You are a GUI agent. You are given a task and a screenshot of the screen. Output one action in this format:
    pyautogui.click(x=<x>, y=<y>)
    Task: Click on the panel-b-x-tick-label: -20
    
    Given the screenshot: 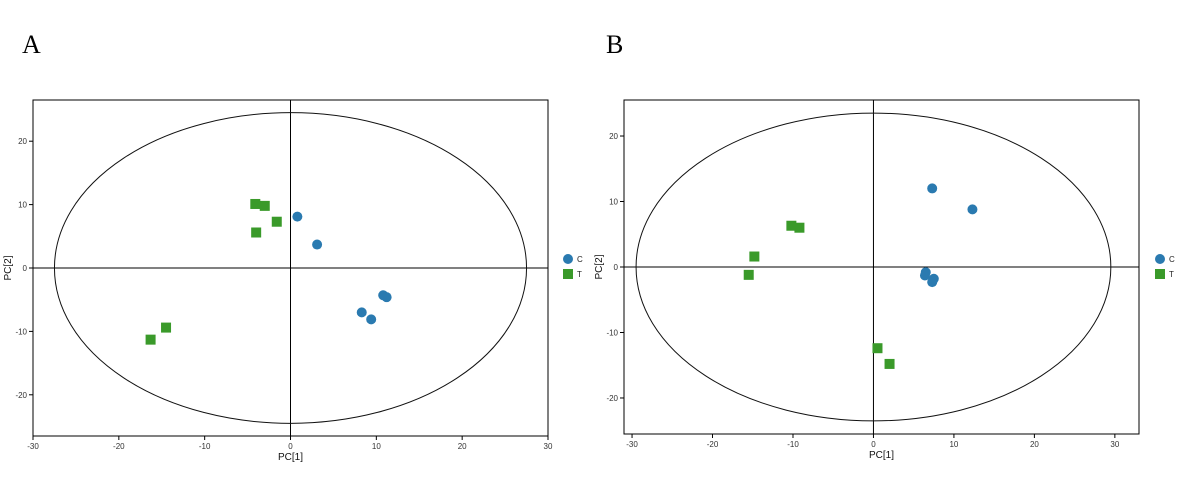 What is the action you would take?
    pyautogui.click(x=713, y=444)
    